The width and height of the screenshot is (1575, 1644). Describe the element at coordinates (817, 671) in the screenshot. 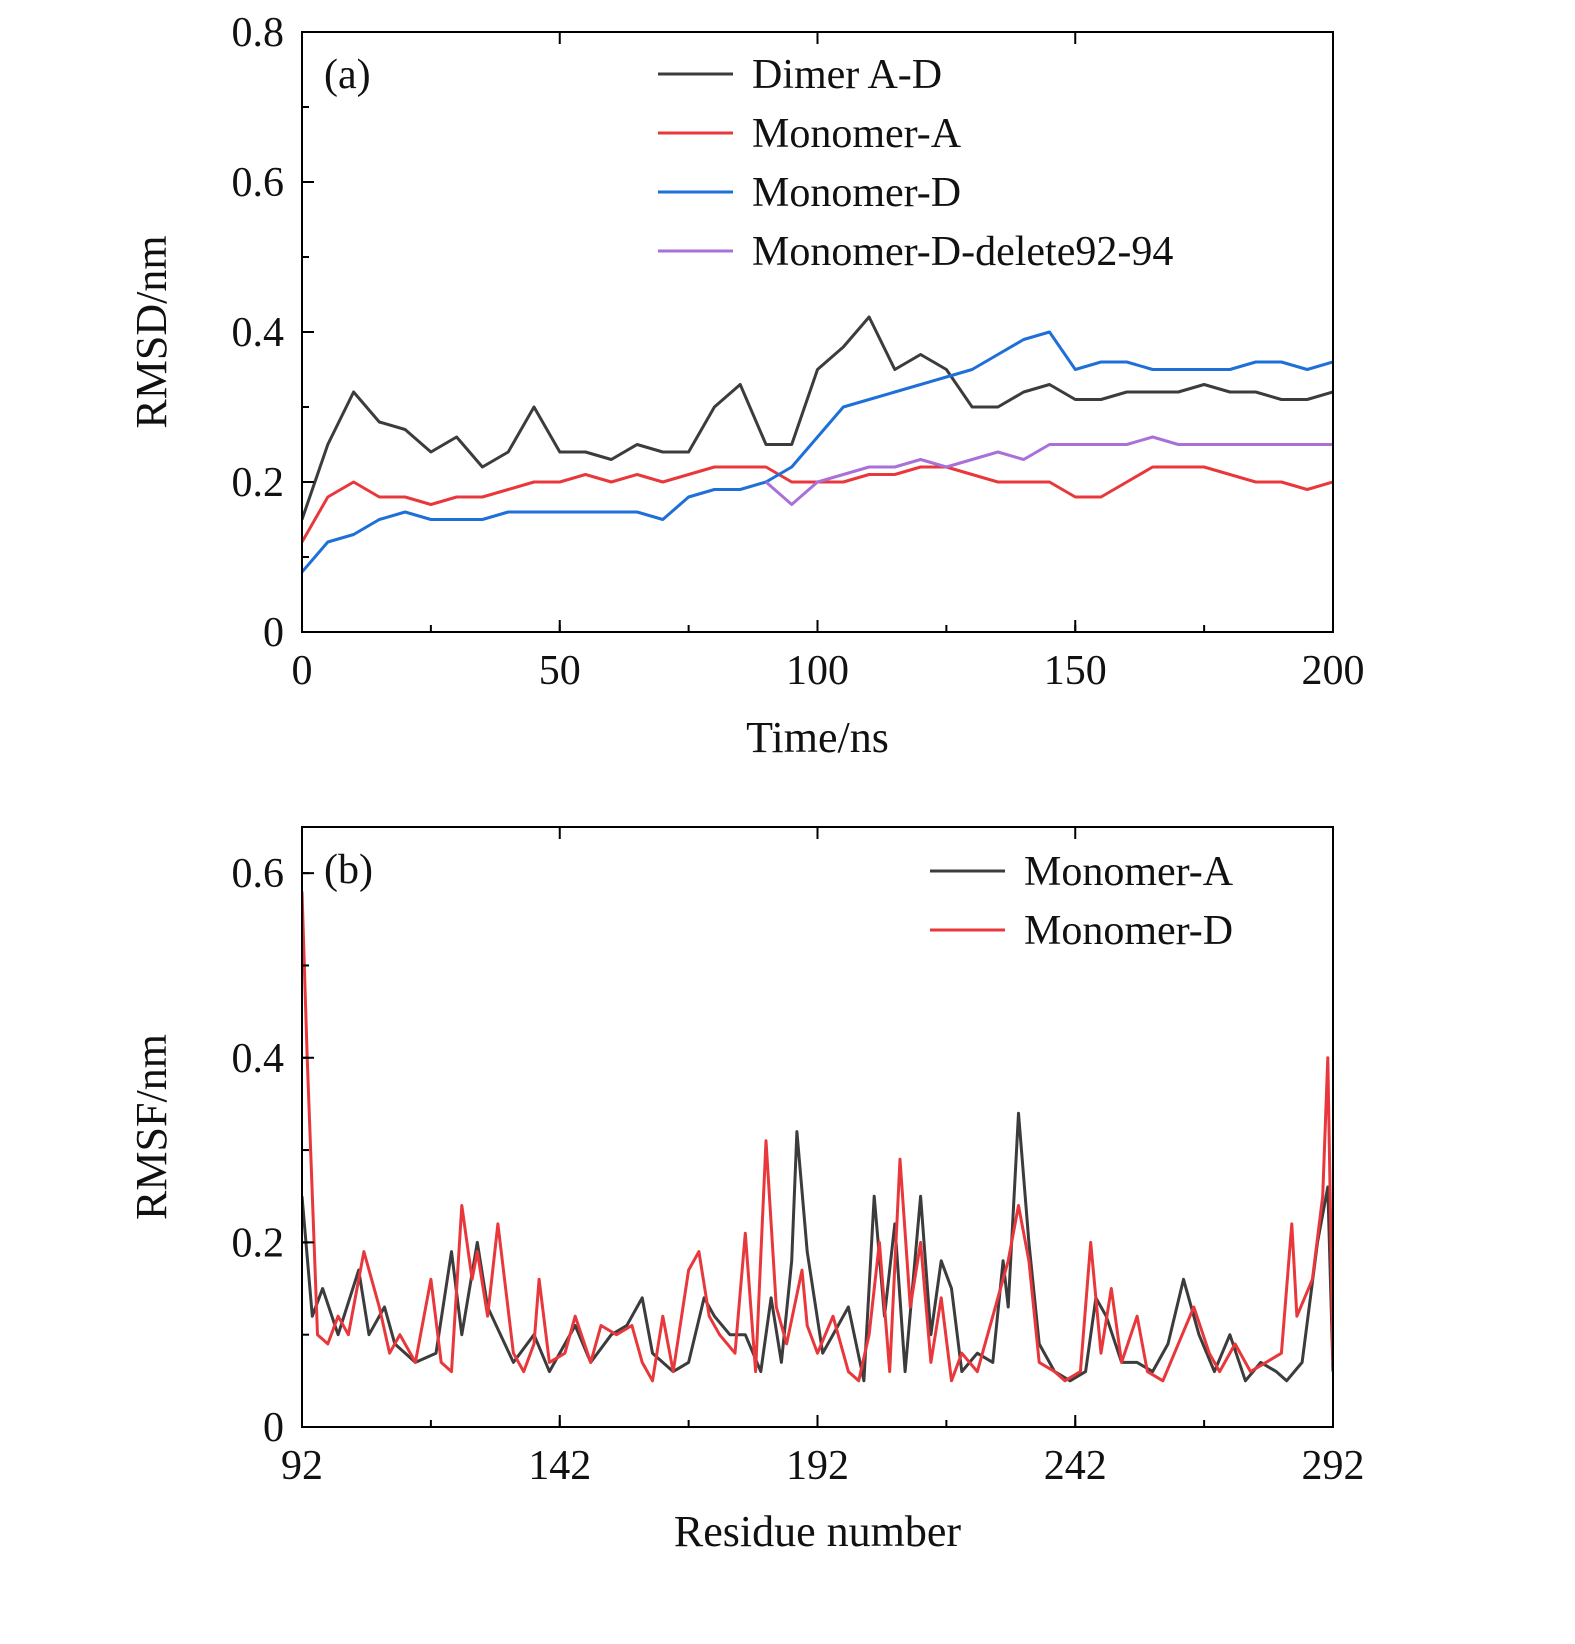

I see `x-tick-label: 100` at that location.